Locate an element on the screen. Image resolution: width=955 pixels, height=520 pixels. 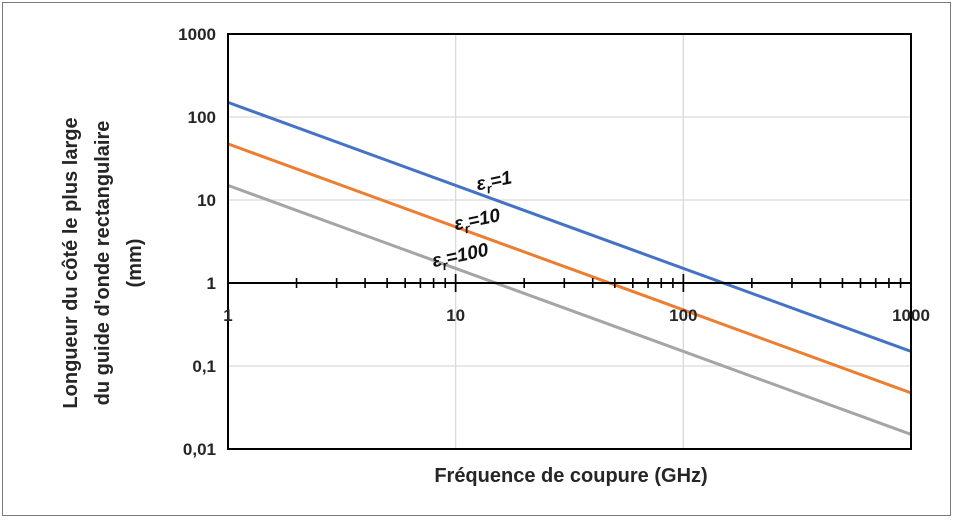
y-tick-label: 1000 is located at coordinates (197, 34).